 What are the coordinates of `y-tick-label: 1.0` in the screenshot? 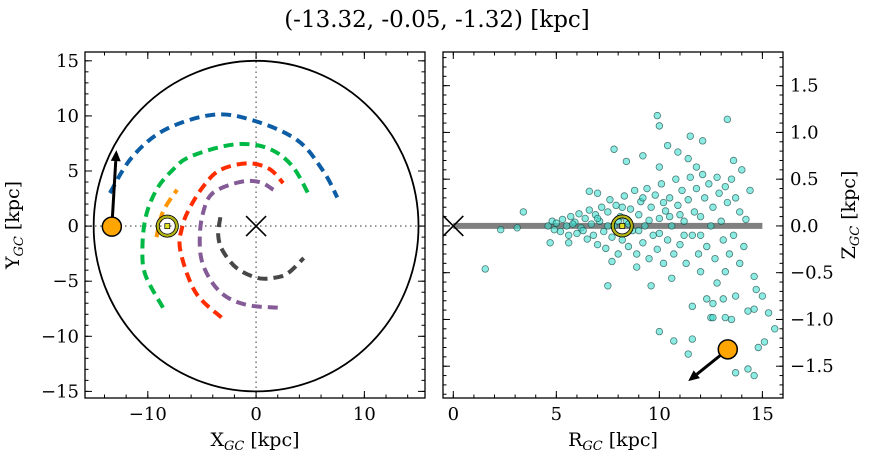 It's located at (804, 132).